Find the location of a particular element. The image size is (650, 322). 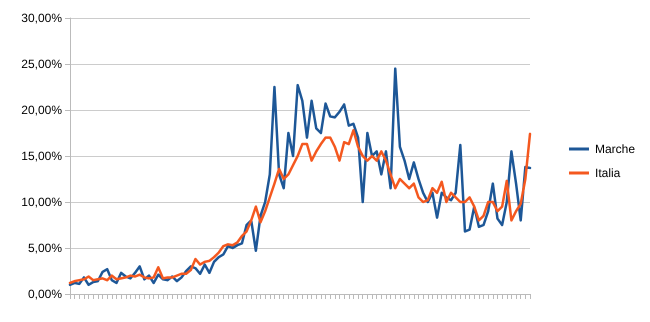

legend-label: Marche is located at coordinates (615, 149).